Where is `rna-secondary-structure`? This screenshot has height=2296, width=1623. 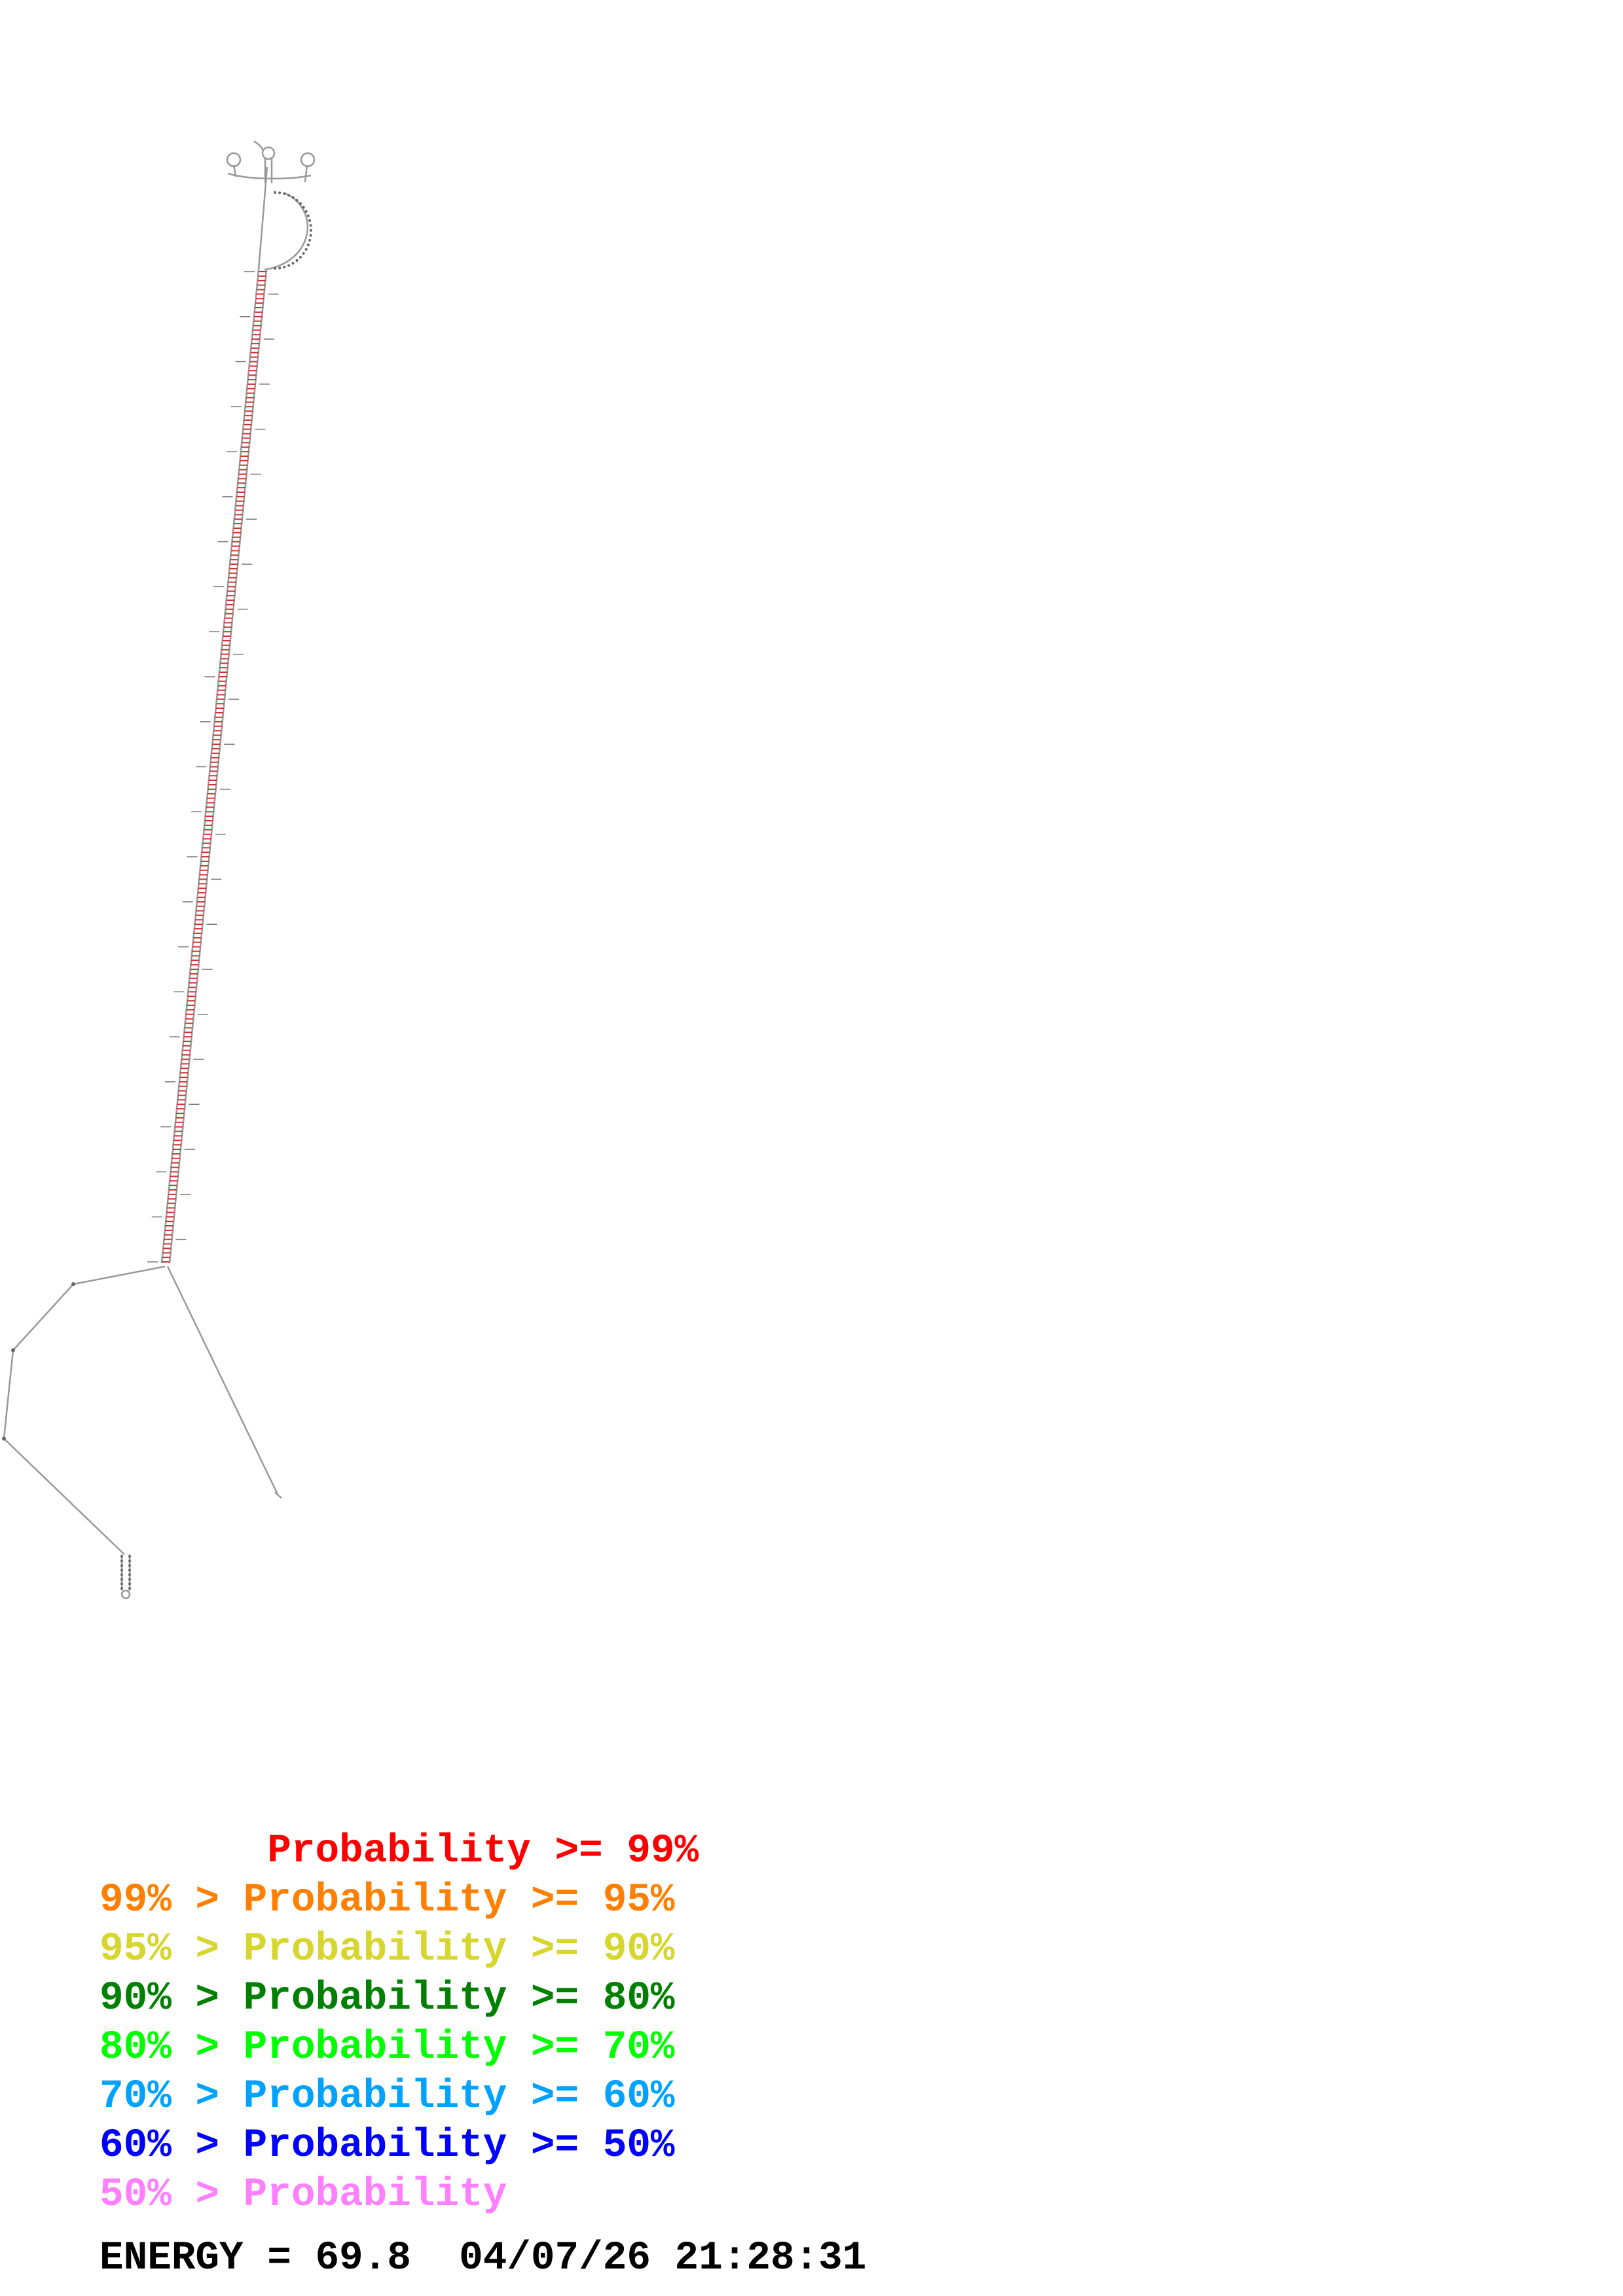
rna-secondary-structure is located at coordinates (159, 870).